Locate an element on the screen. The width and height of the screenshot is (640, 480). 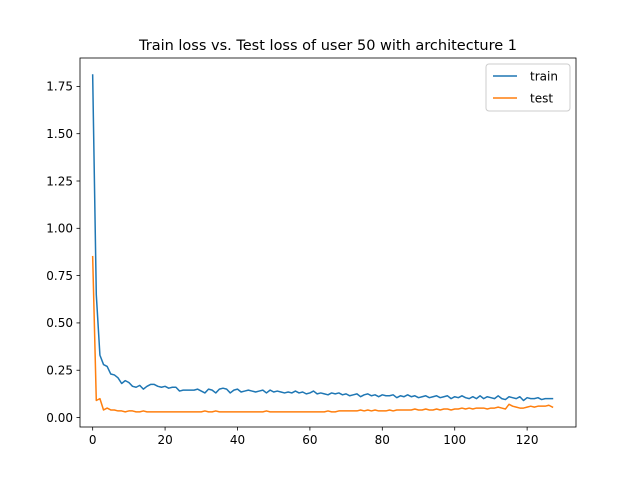
legend: train test is located at coordinates (528, 87).